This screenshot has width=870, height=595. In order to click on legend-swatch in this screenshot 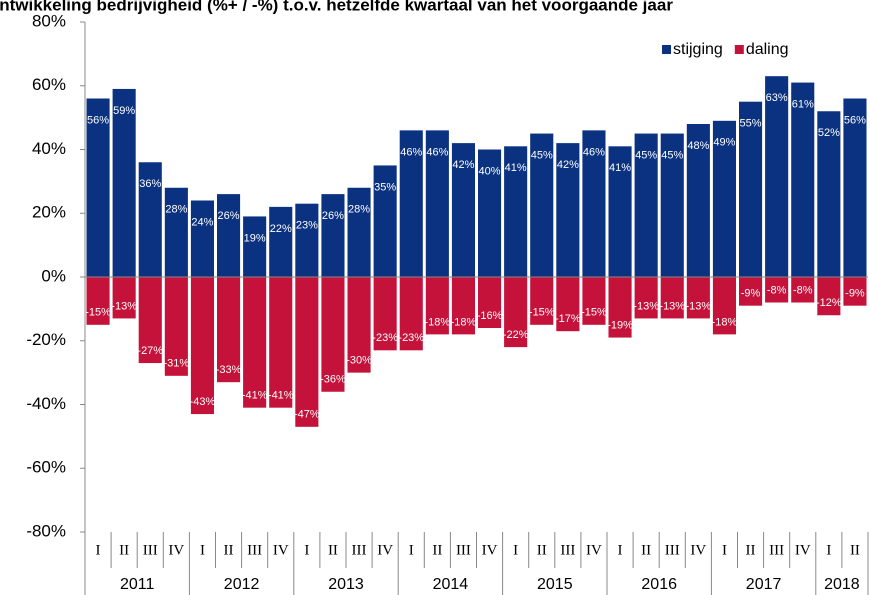, I will do `click(739, 49)`.